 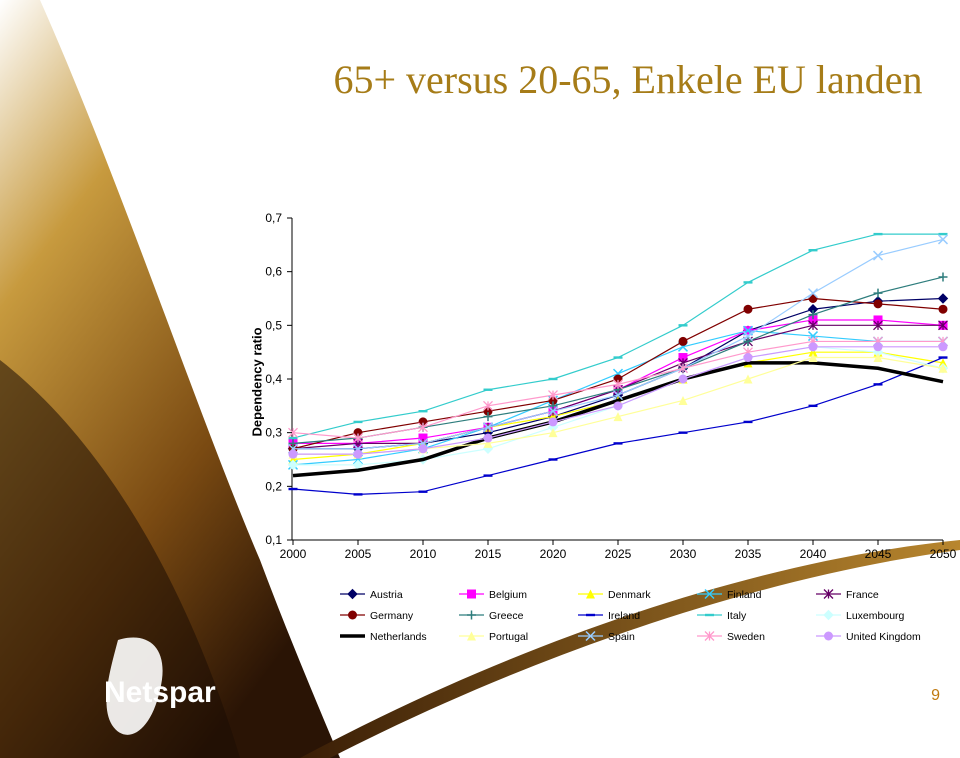 I want to click on x-tick-label: 2030, so click(x=683, y=554).